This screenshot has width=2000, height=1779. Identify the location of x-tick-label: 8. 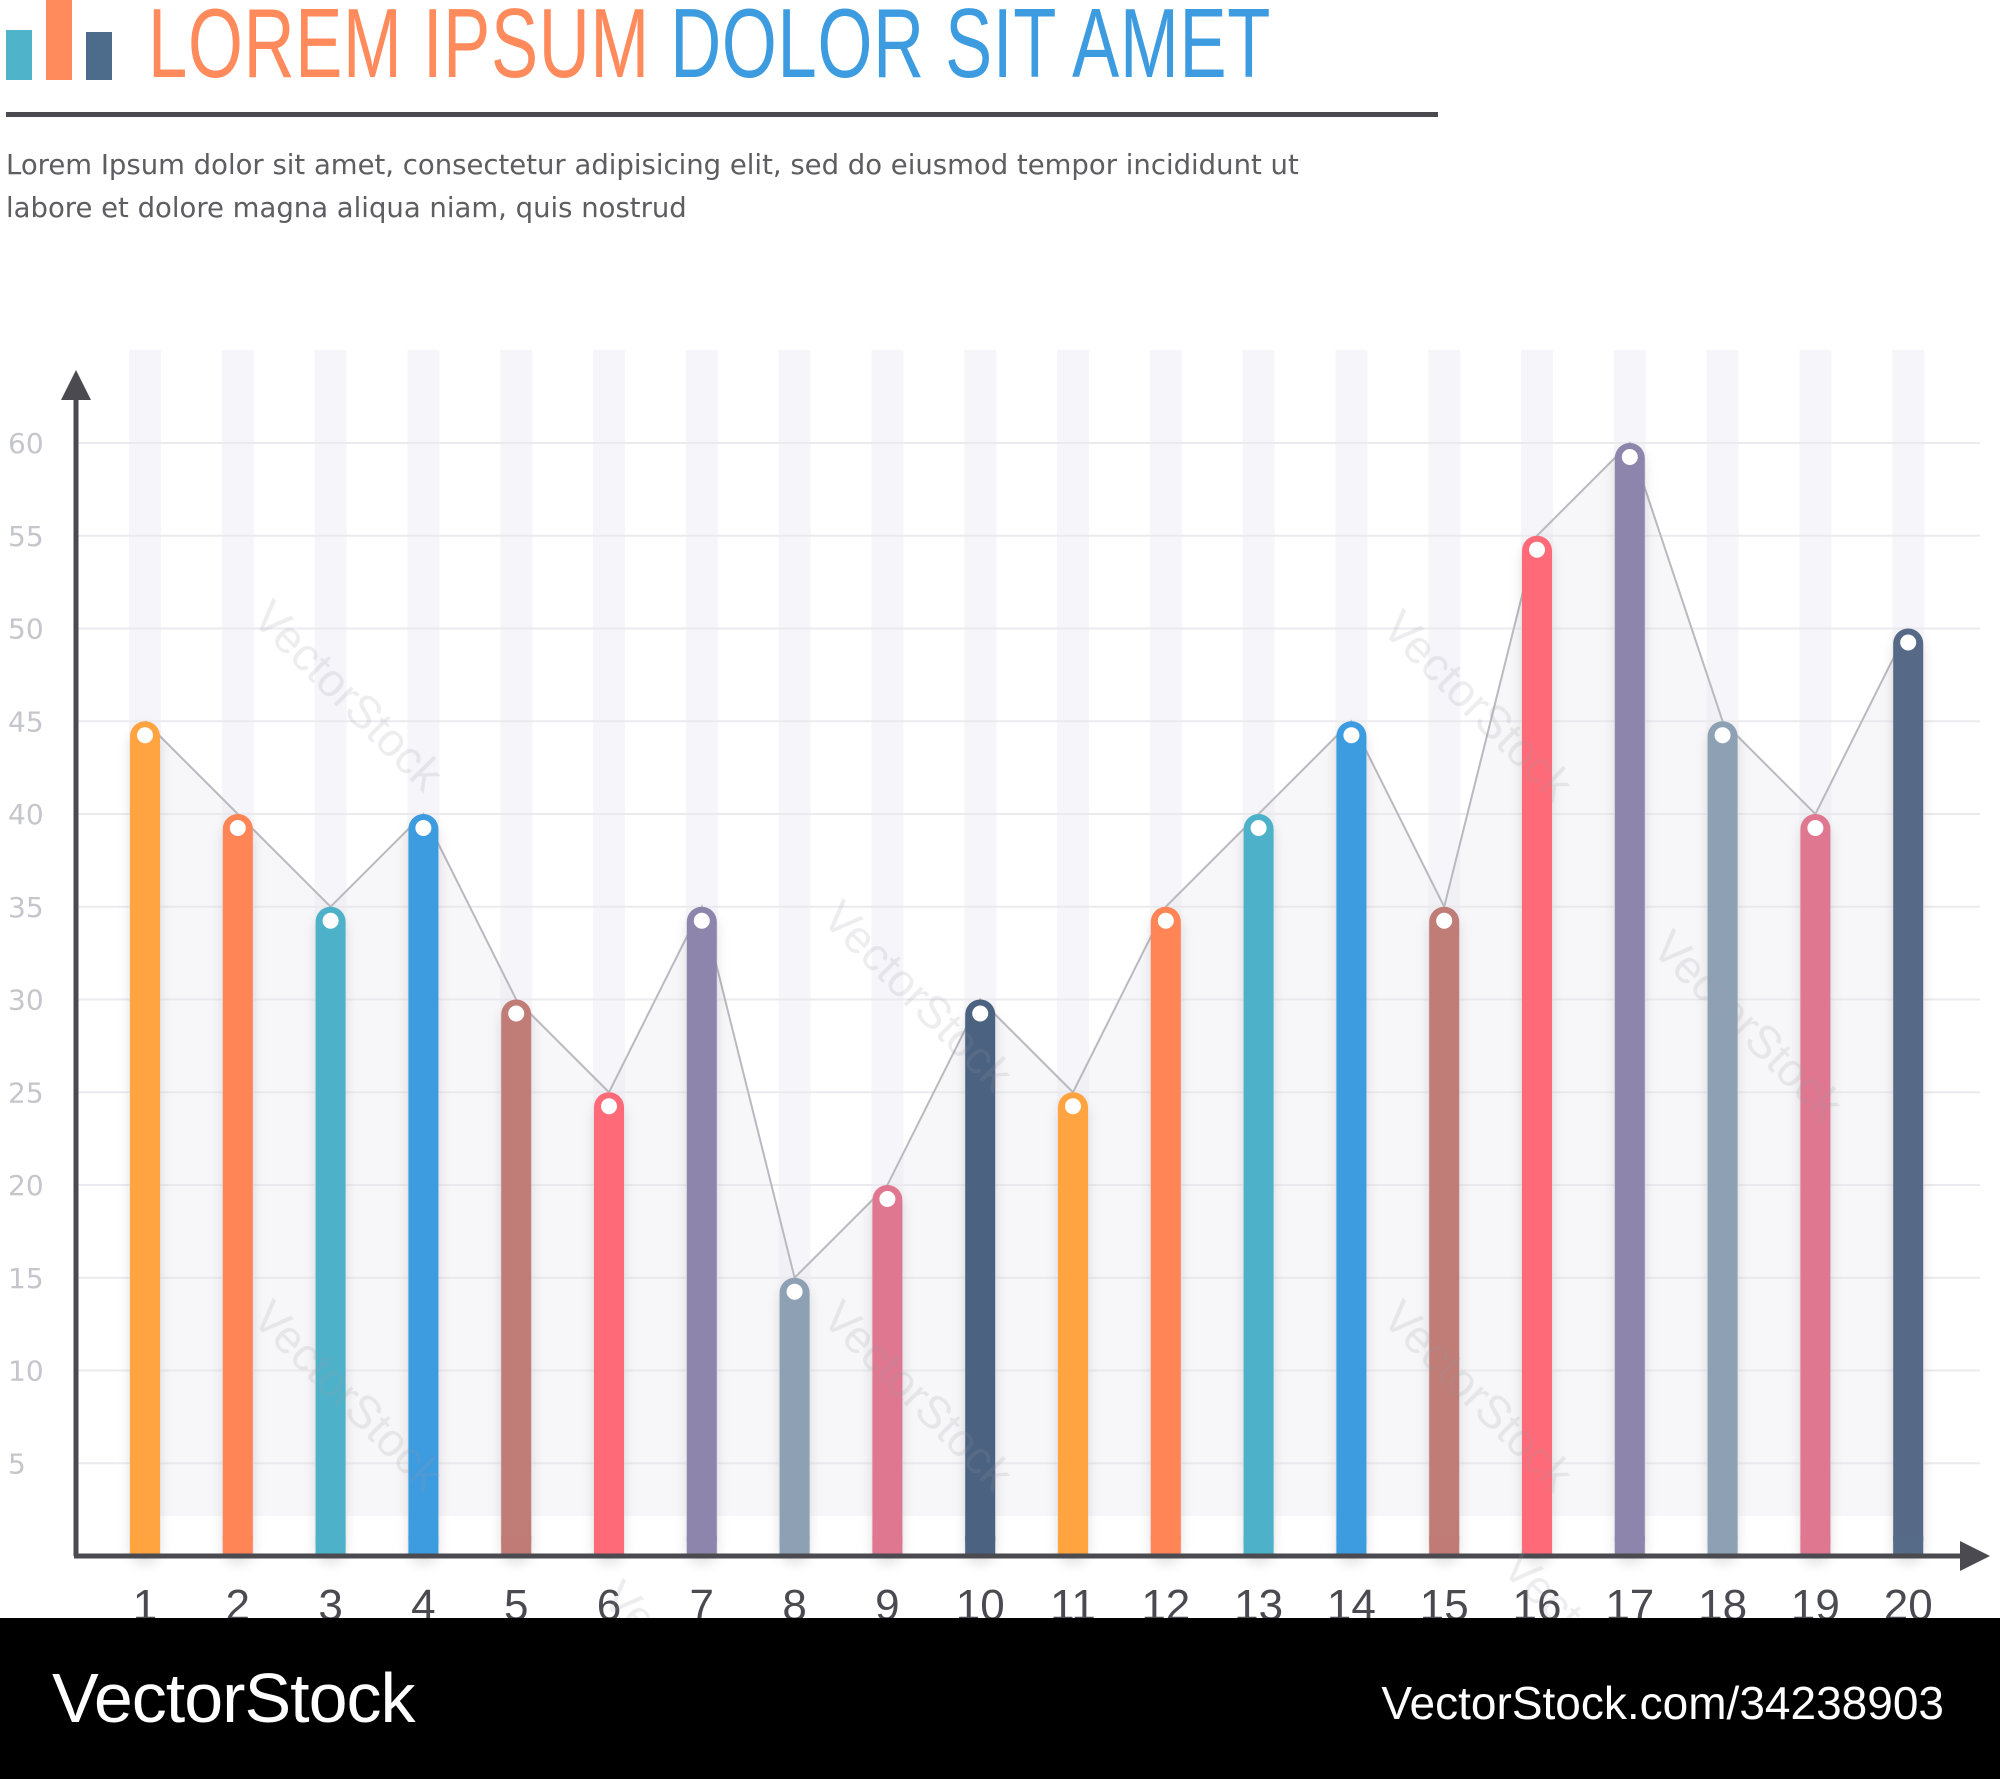
(794, 1599).